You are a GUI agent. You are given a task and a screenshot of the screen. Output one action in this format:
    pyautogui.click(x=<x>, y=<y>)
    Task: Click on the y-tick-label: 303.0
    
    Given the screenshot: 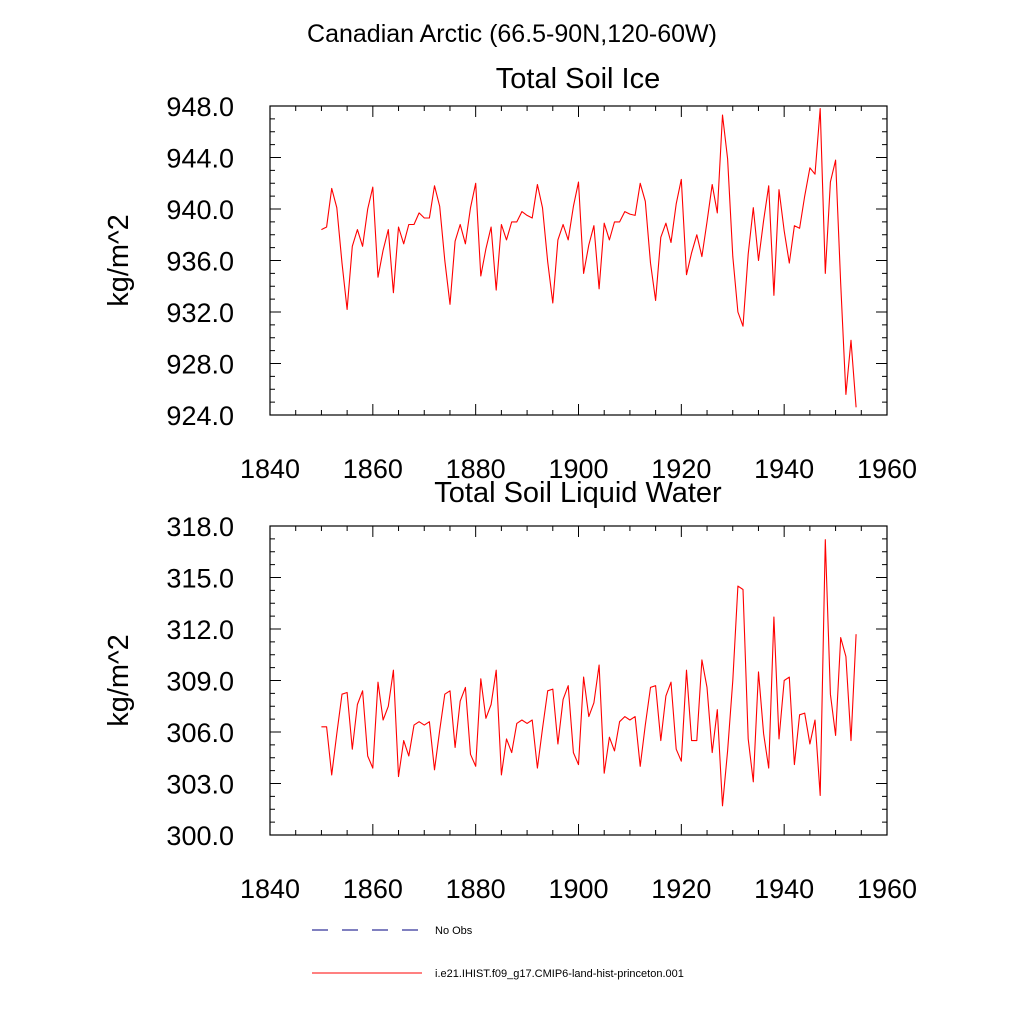 What is the action you would take?
    pyautogui.click(x=200, y=785)
    